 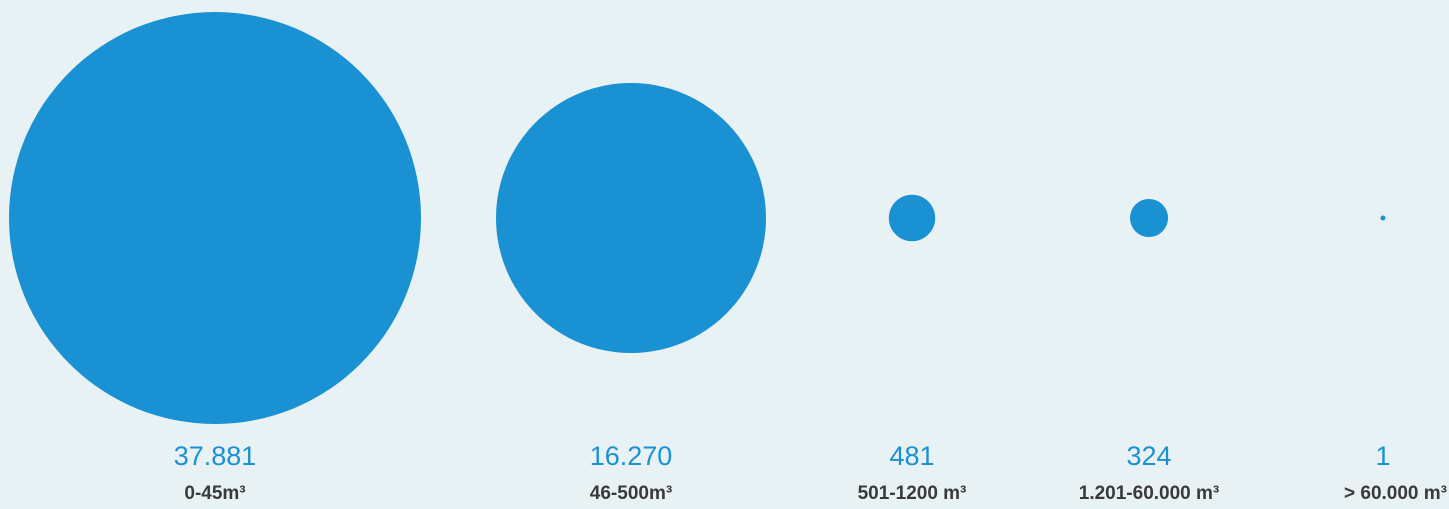 I want to click on bubble-category-label: 1.201-60.000 m³, so click(x=1149, y=493).